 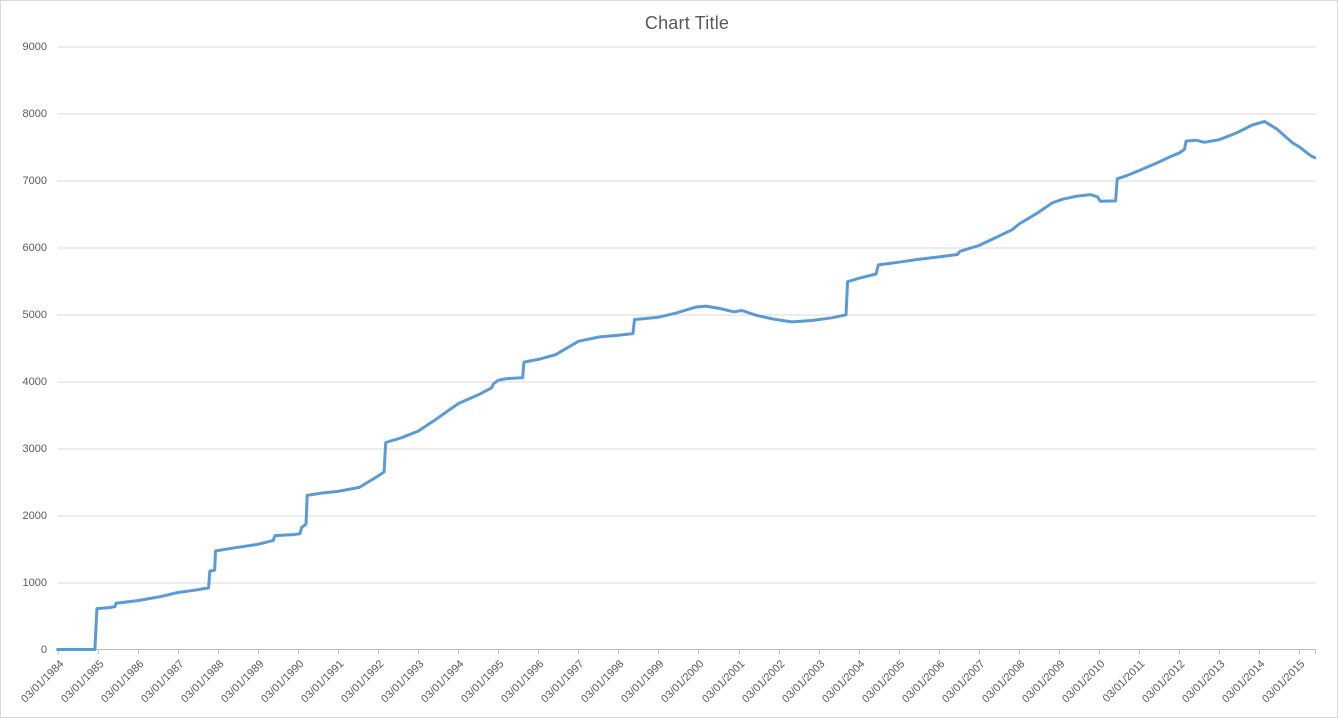 I want to click on y-axis-label: 3000, so click(x=34, y=448).